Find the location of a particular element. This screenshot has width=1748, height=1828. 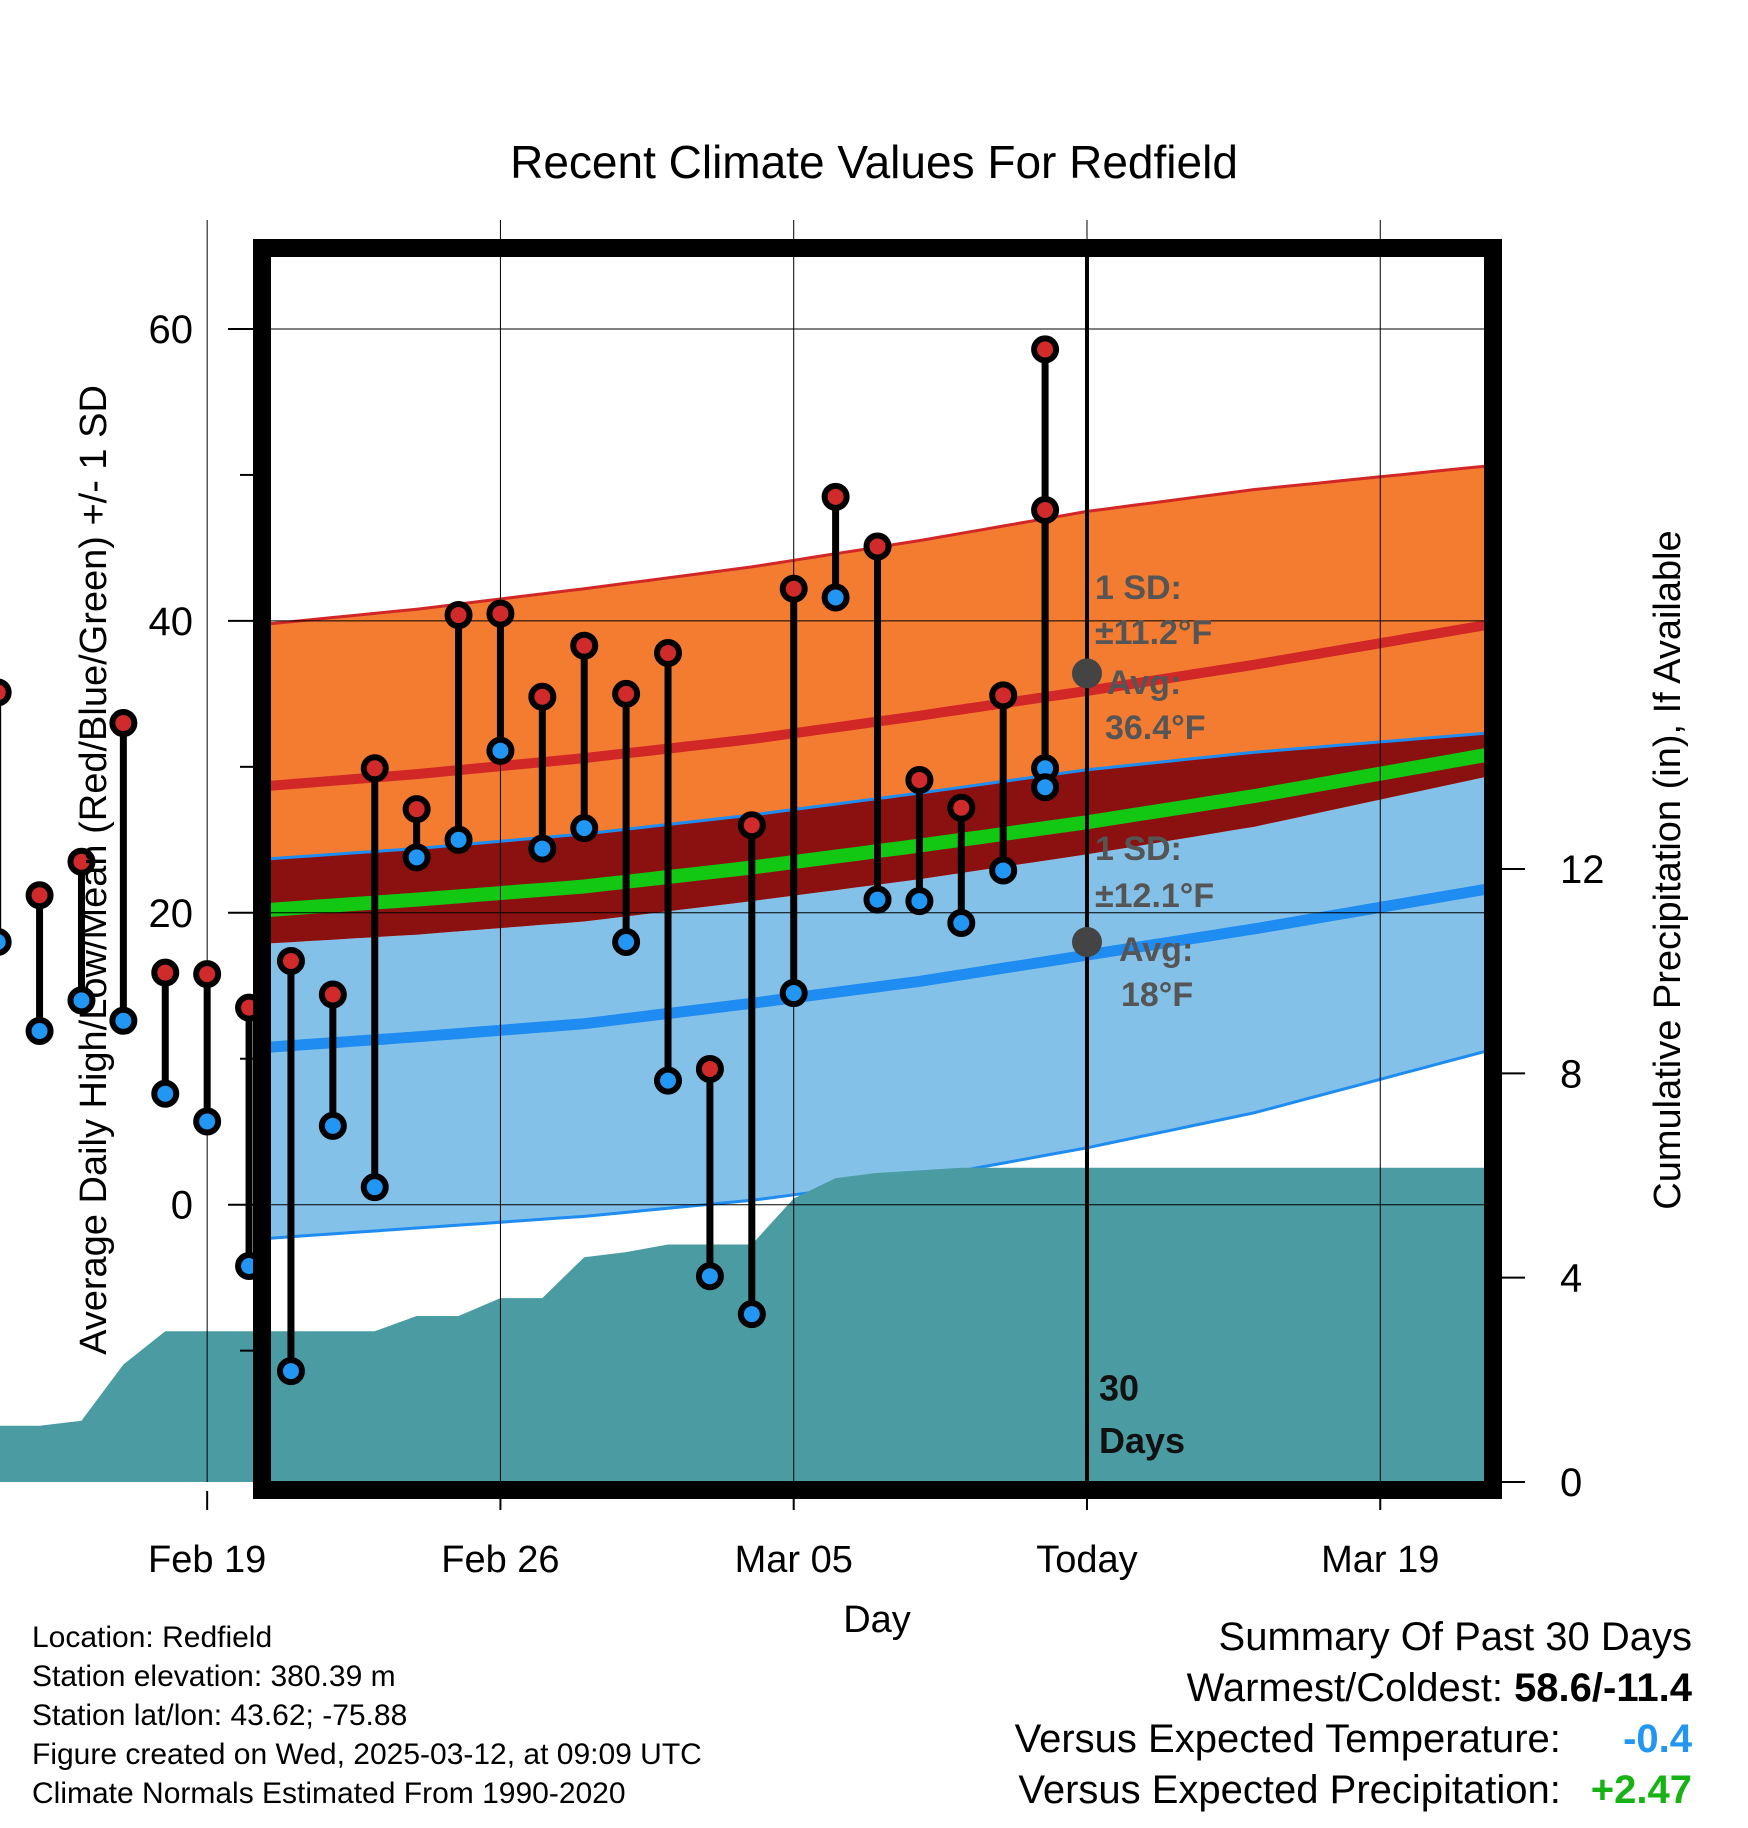

low-mean-line is located at coordinates (877, 968).